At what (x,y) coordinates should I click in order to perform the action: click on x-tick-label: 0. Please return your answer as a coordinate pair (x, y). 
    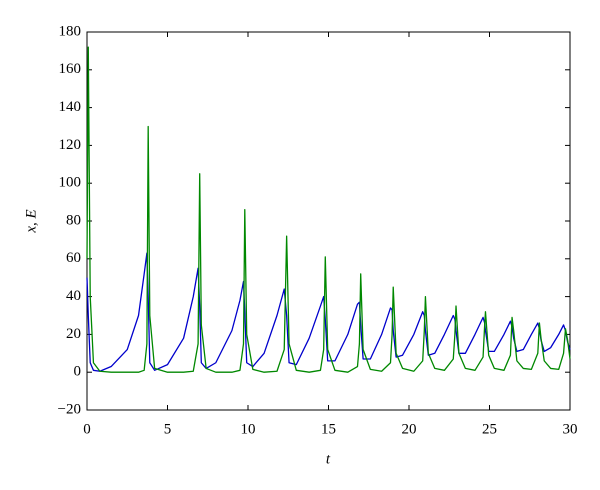
    Looking at the image, I should click on (87, 429).